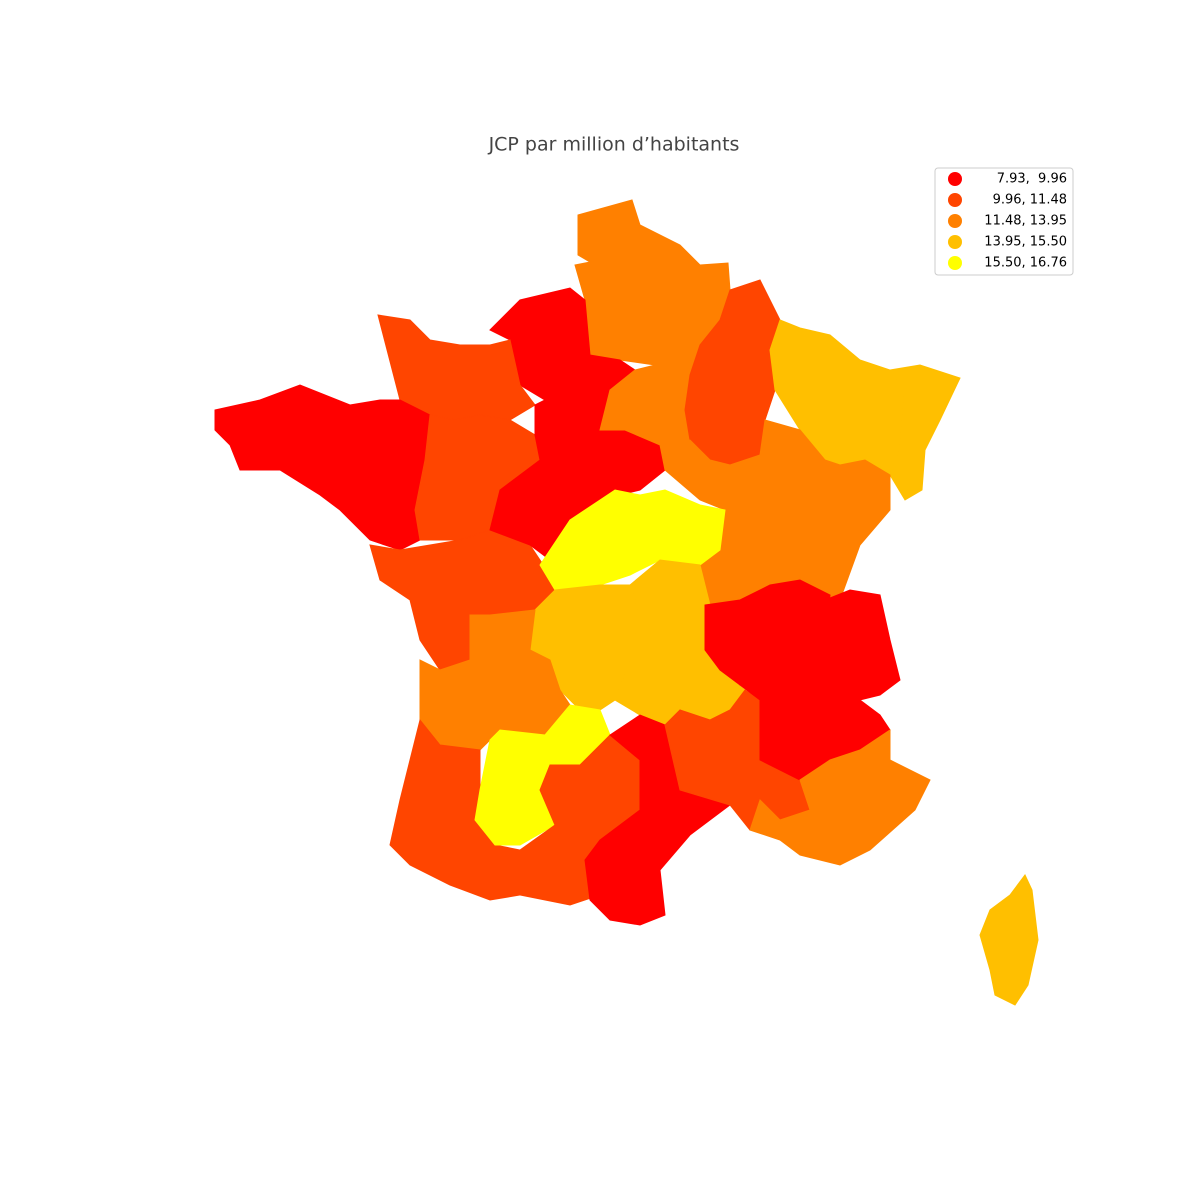 This screenshot has width=1200, height=1200. What do you see at coordinates (1030, 200) in the screenshot?
I see `legend-label: 9.96, 11.48` at bounding box center [1030, 200].